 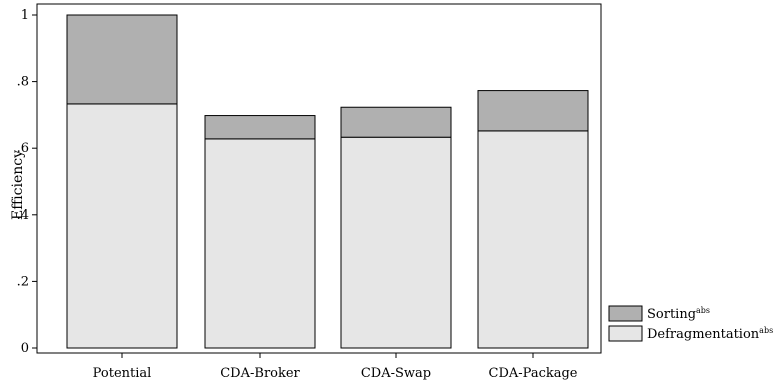 I want to click on y-axis: 0 .2 .4 .6 .8 1, so click(x=27, y=182).